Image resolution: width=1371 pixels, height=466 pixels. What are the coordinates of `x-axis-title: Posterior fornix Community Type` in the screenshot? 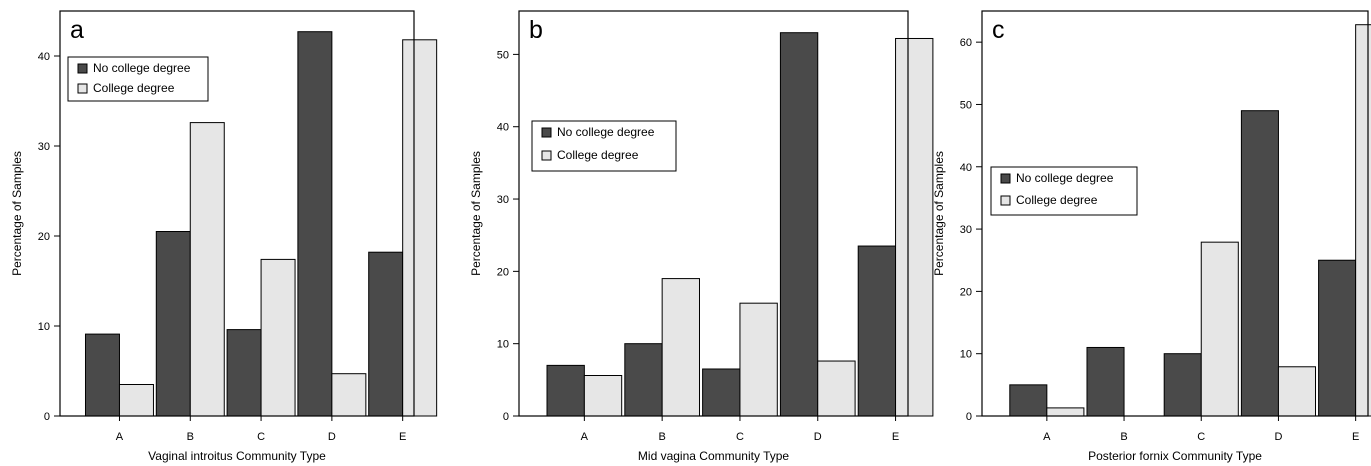 It's located at (1175, 456).